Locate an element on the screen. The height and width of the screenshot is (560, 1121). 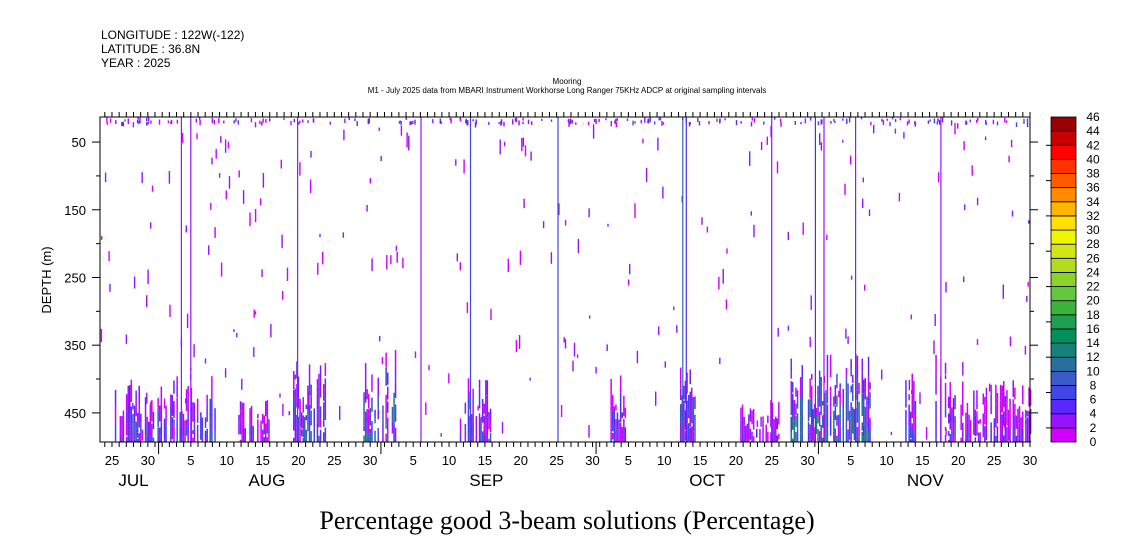
x-tick-label: 5 is located at coordinates (190, 460).